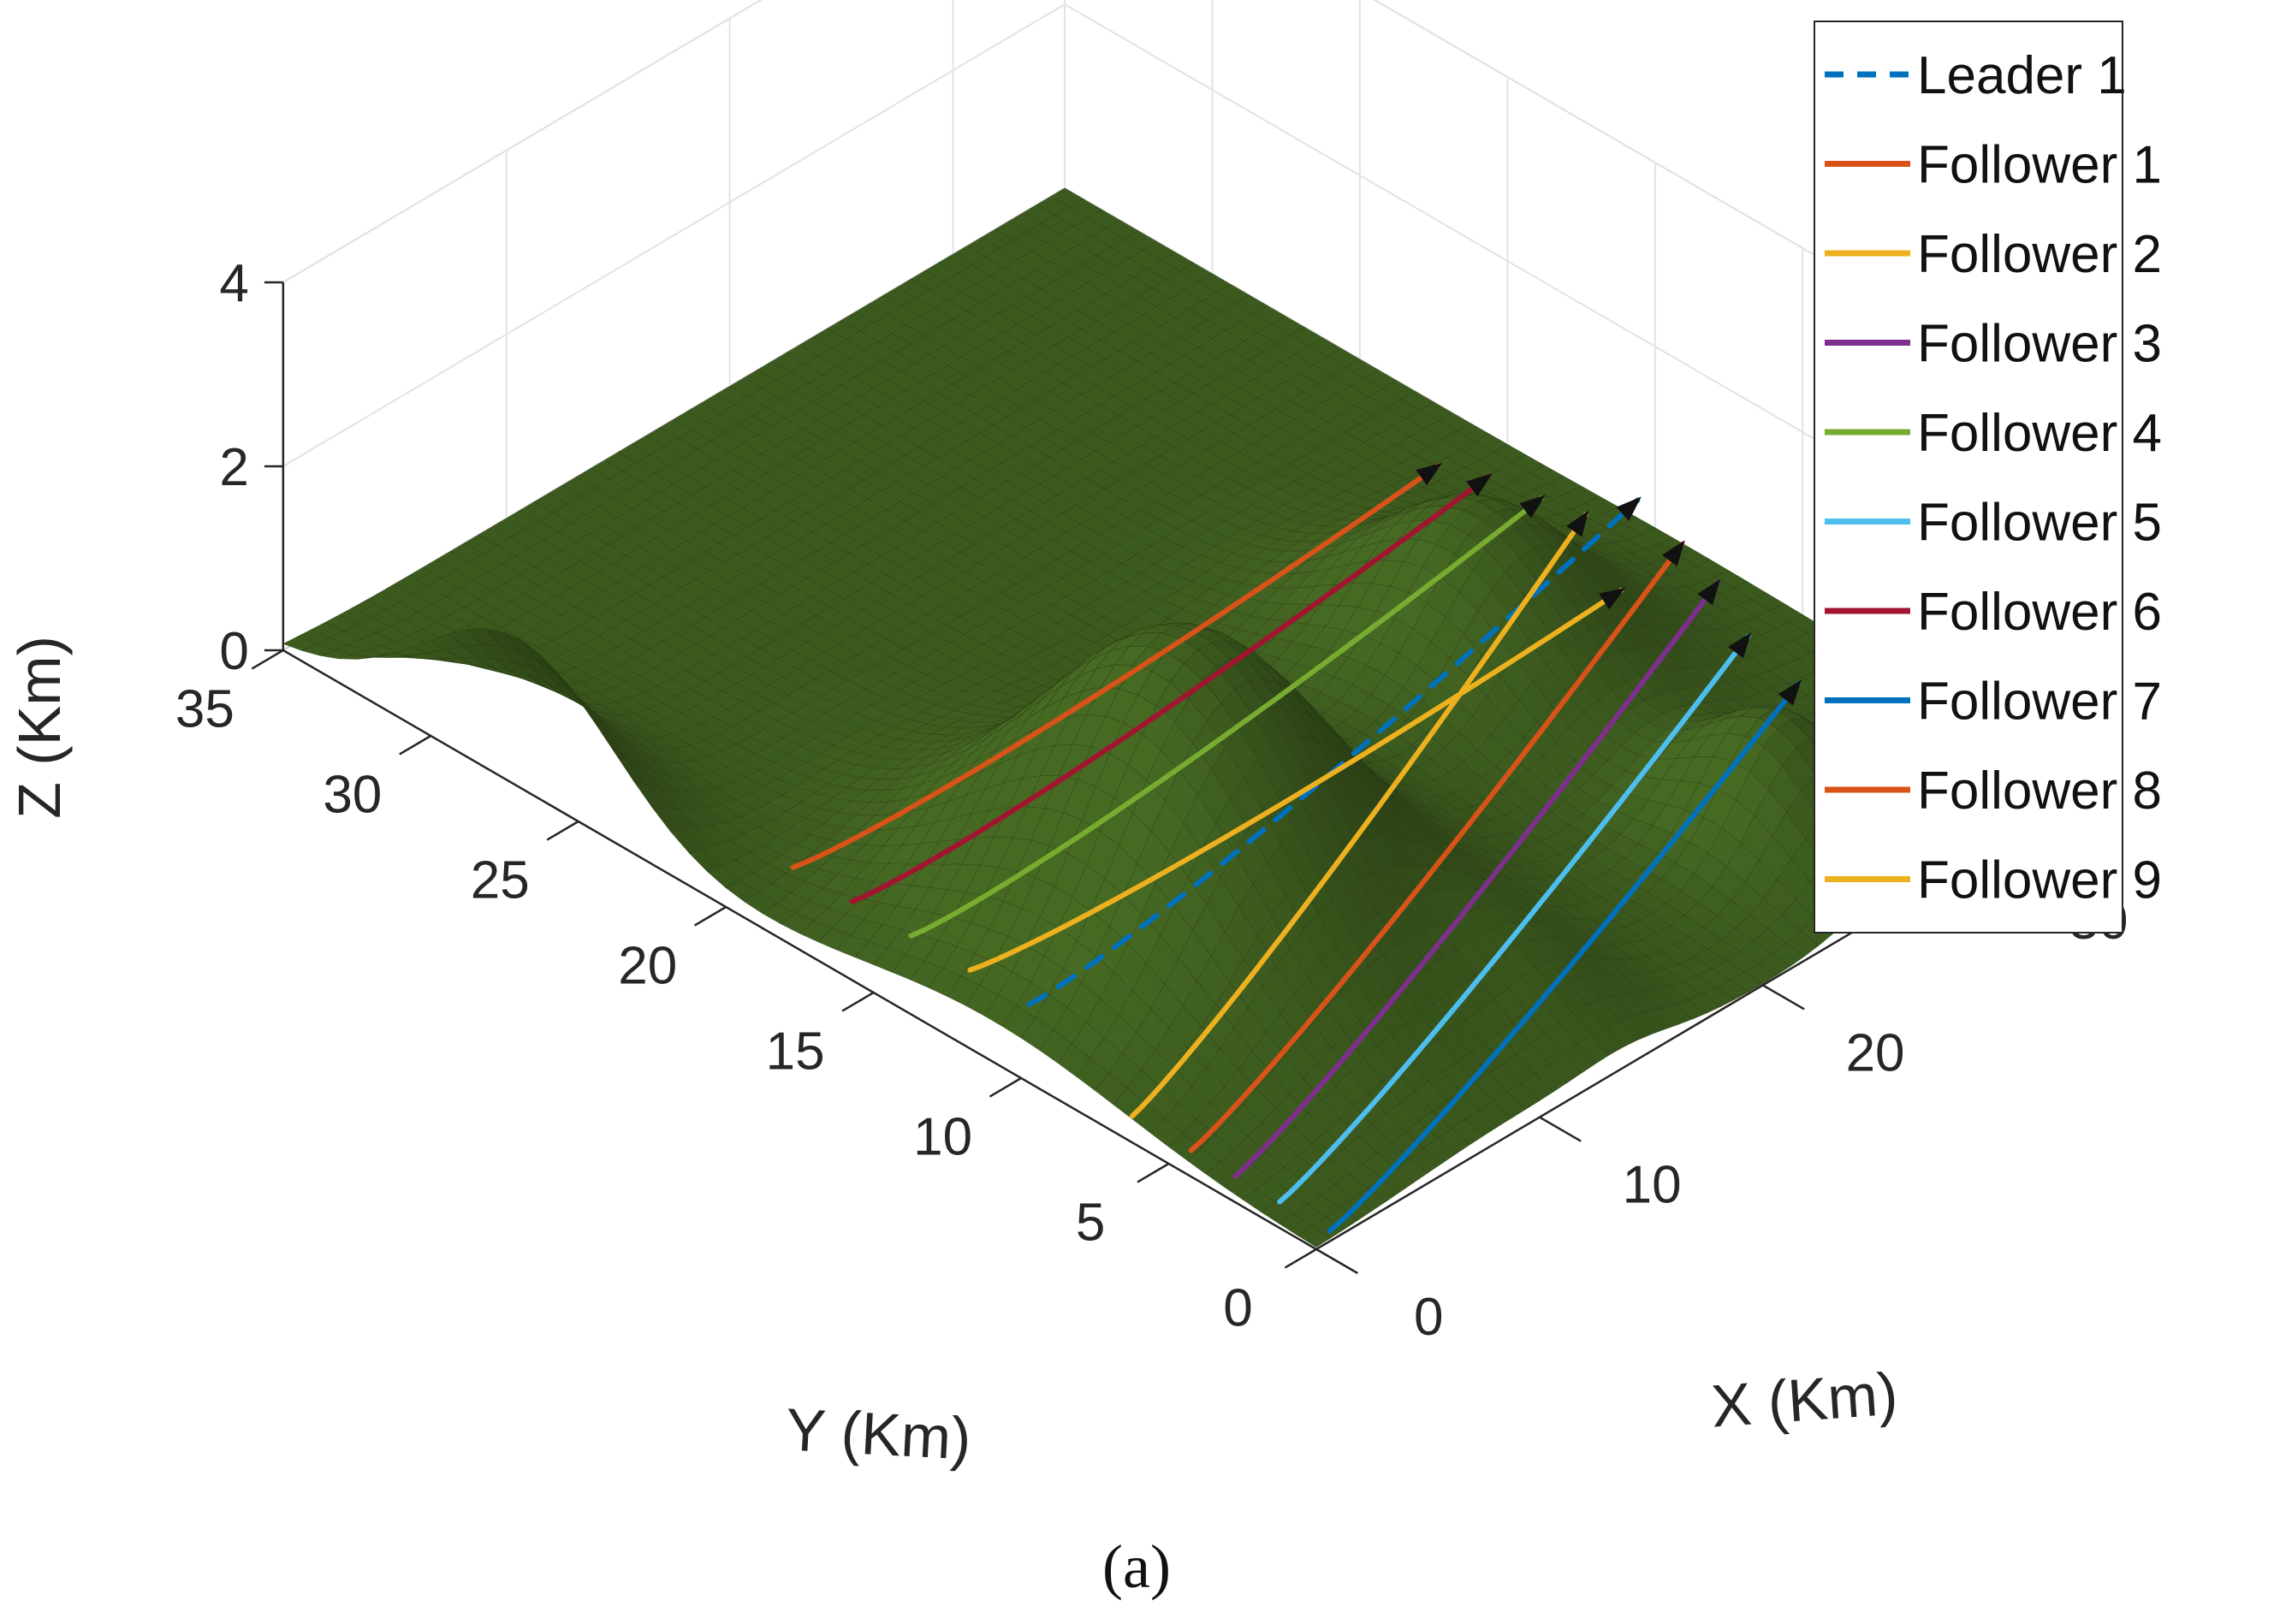 The image size is (2274, 1624). Describe the element at coordinates (878, 1434) in the screenshot. I see `y-axis-label: Y (Km)` at that location.